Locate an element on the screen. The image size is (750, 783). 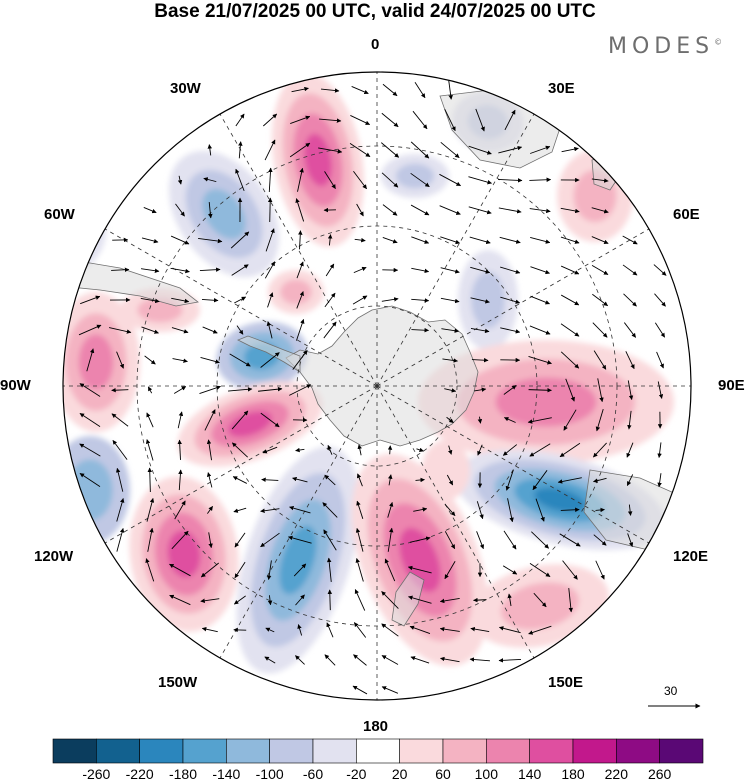
colorbar-tick-label: -180 is located at coordinates (183, 774).